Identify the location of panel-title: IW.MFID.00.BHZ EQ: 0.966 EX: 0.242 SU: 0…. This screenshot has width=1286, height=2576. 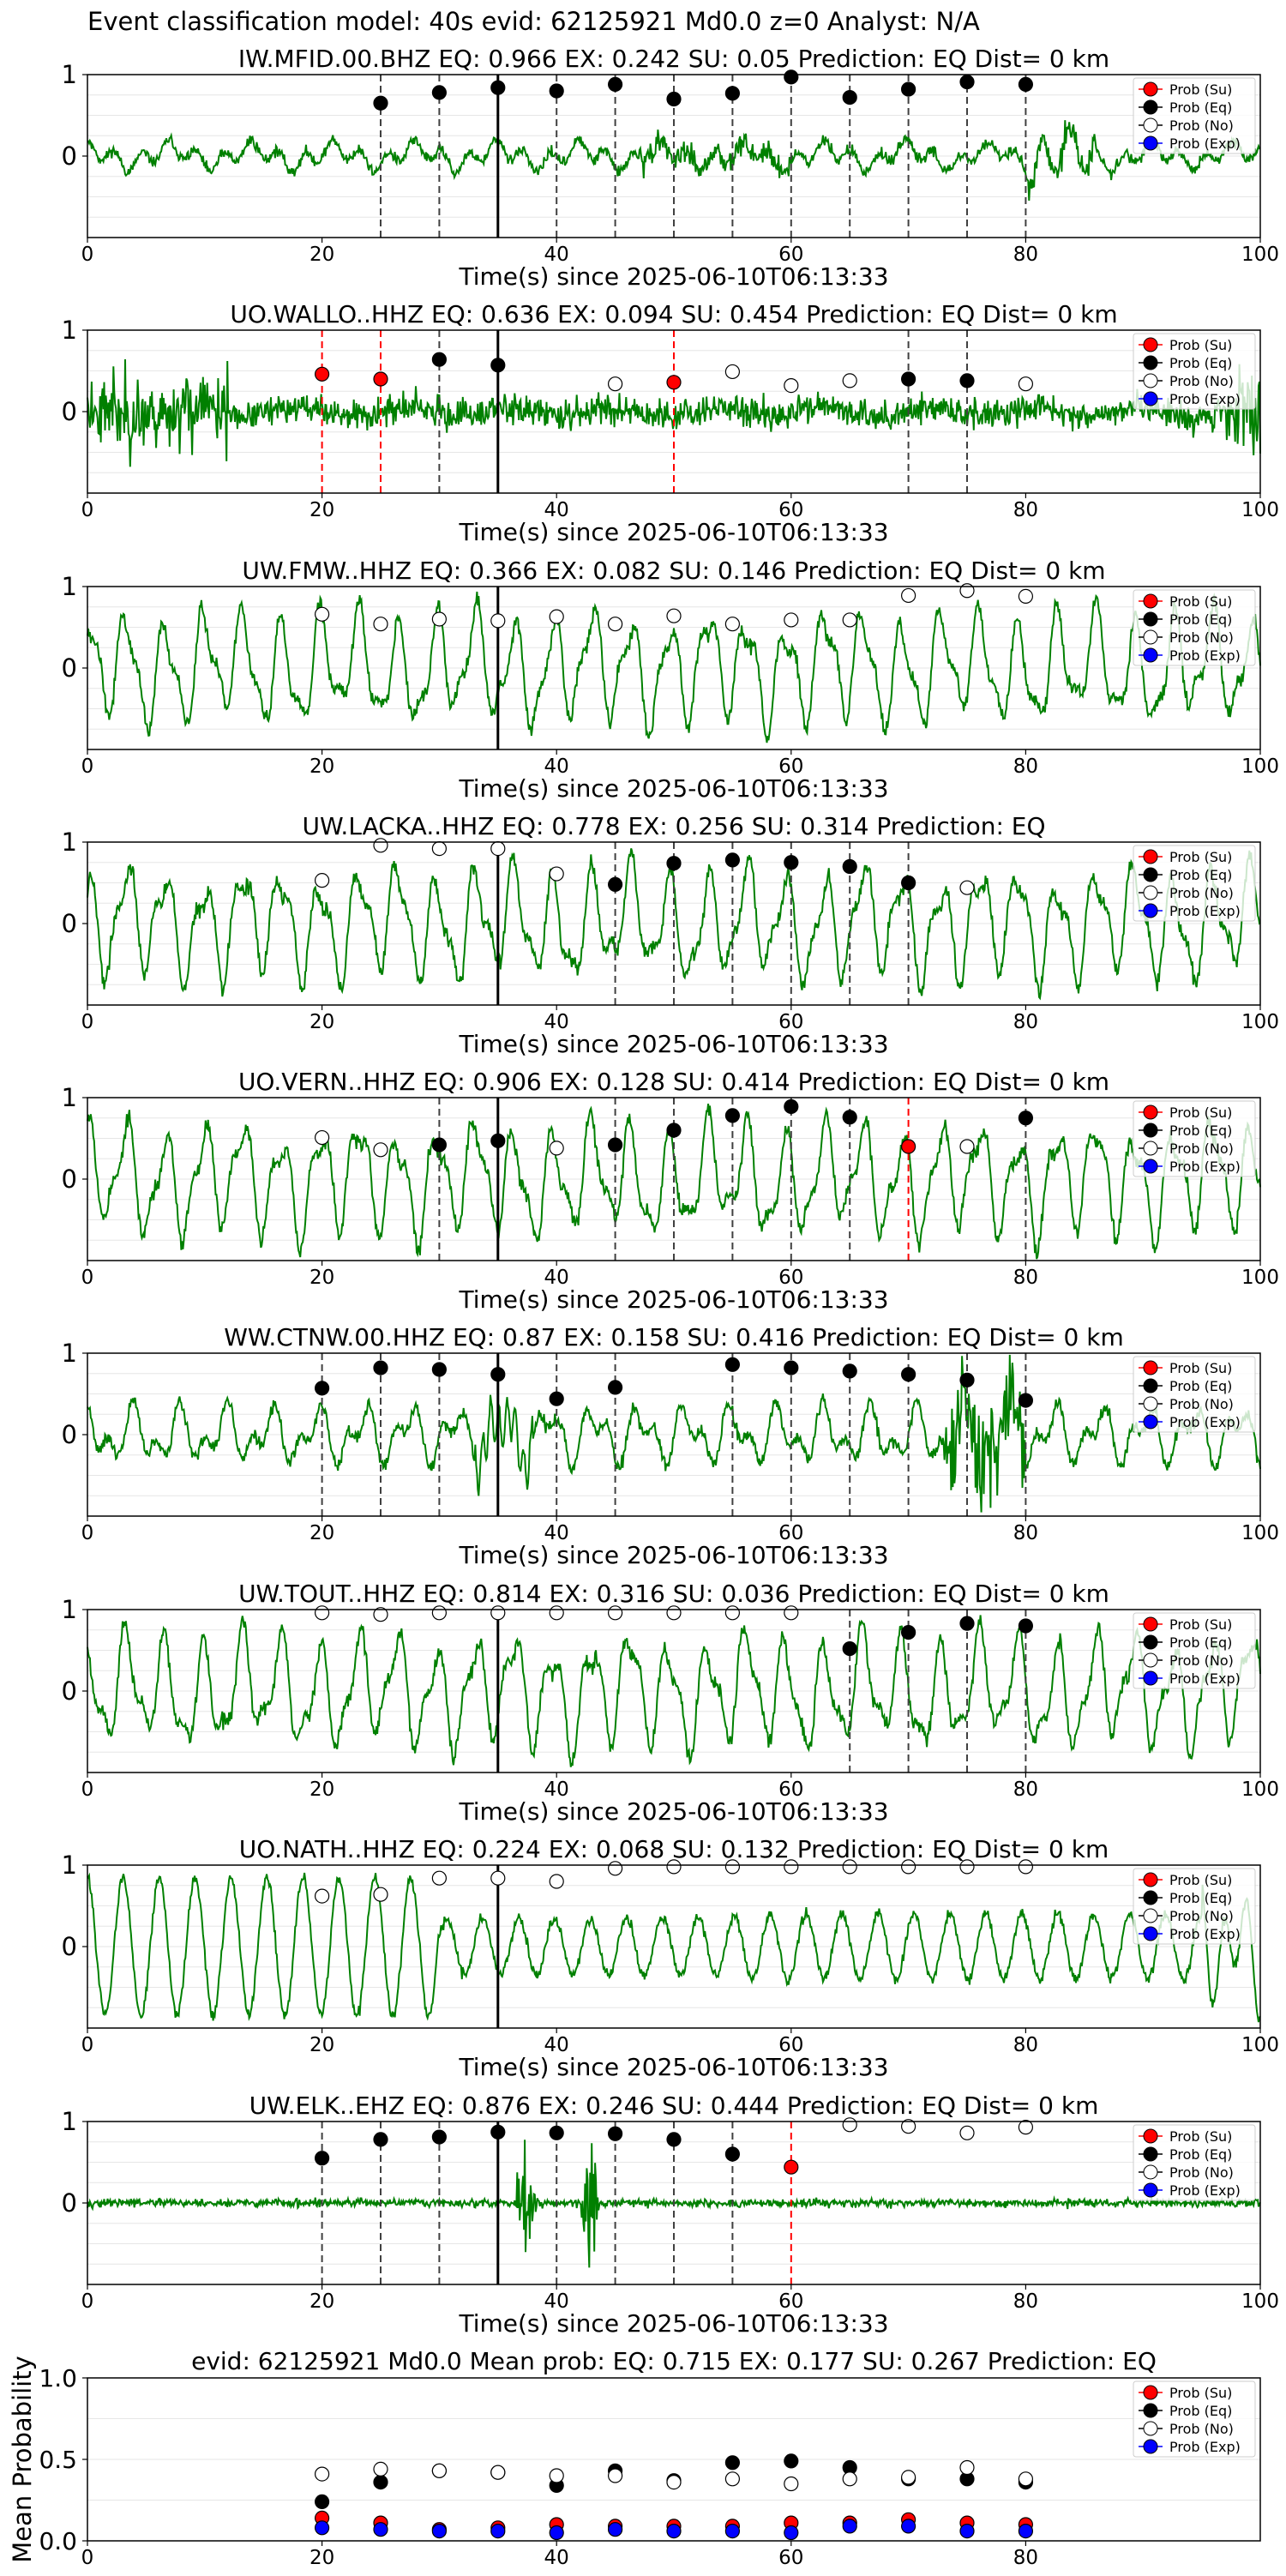
(673, 59).